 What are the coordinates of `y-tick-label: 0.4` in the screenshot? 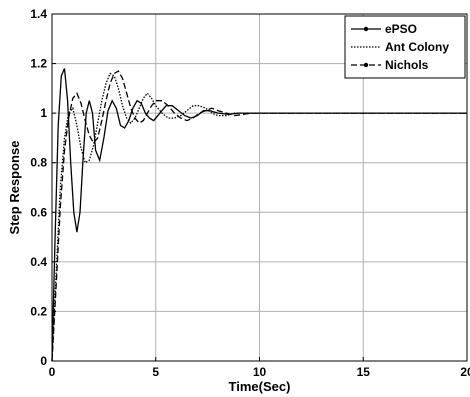 It's located at (38, 262).